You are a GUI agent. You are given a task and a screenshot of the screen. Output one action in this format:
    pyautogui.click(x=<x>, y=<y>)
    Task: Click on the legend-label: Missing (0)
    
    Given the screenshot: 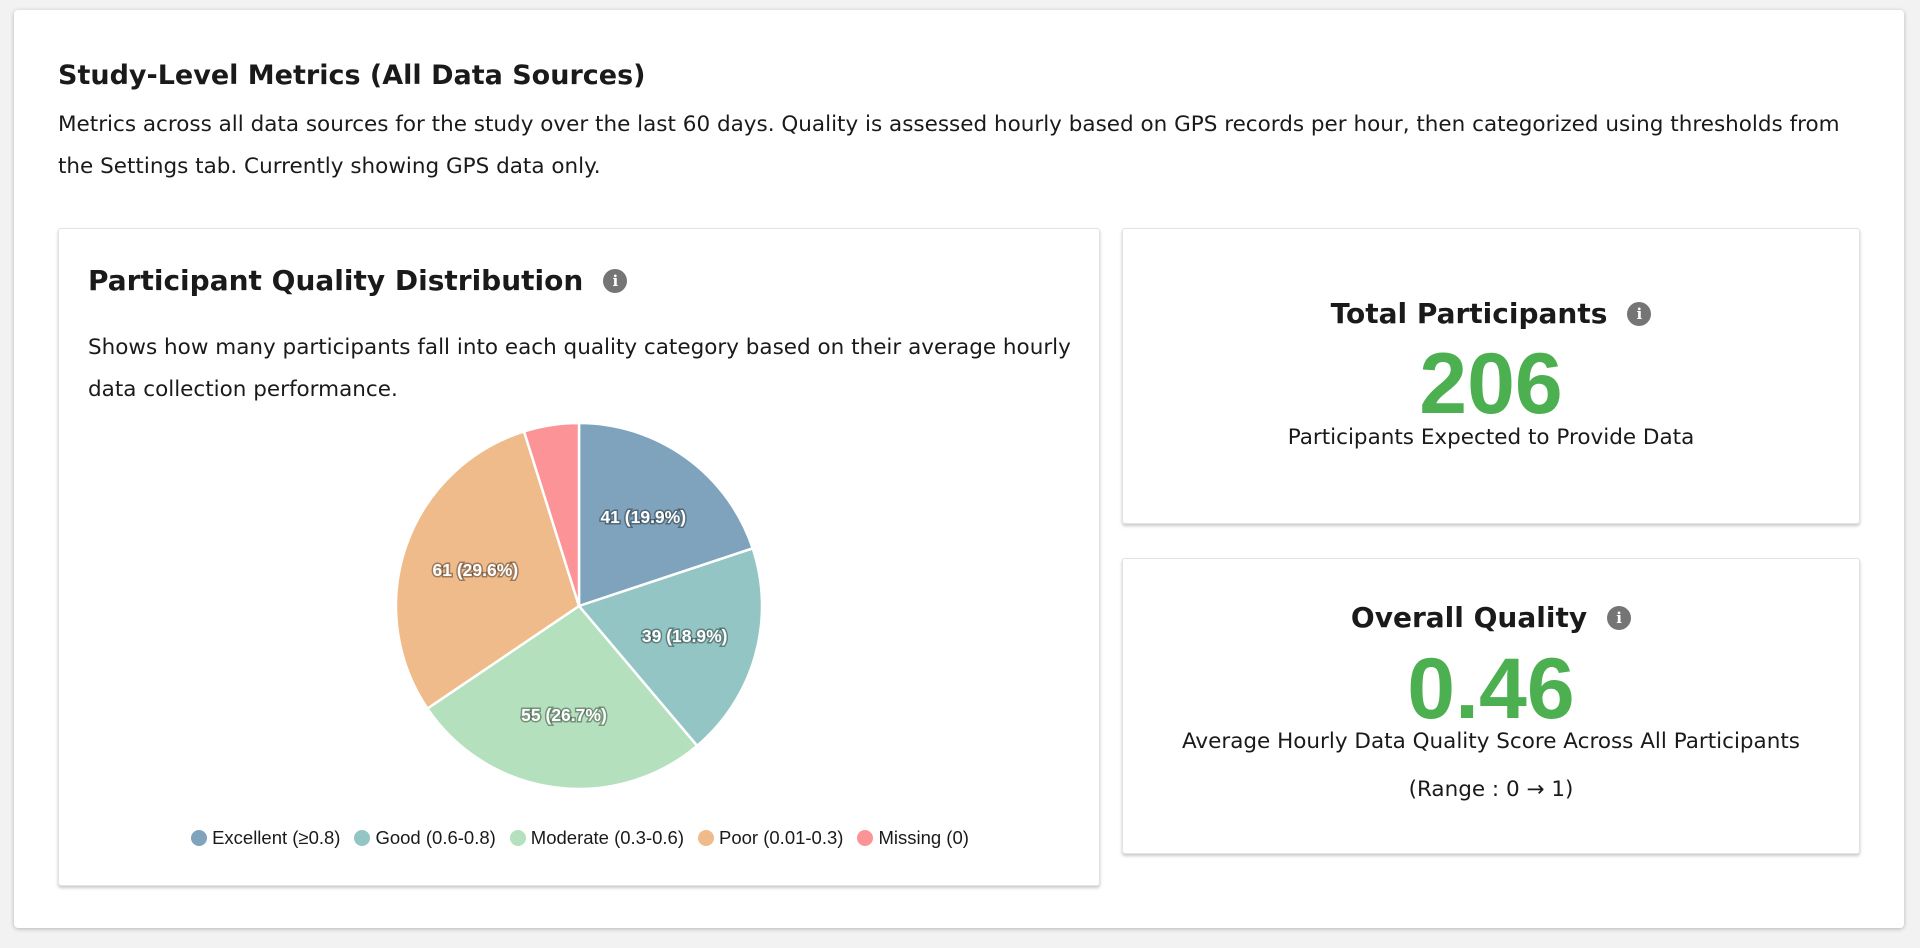 What is the action you would take?
    pyautogui.click(x=923, y=837)
    